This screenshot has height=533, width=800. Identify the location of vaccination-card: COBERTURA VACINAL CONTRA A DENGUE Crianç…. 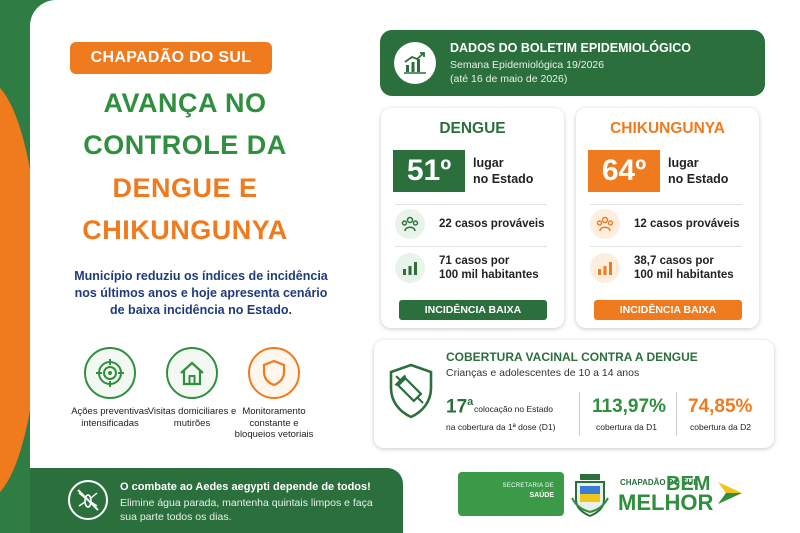
(574, 394).